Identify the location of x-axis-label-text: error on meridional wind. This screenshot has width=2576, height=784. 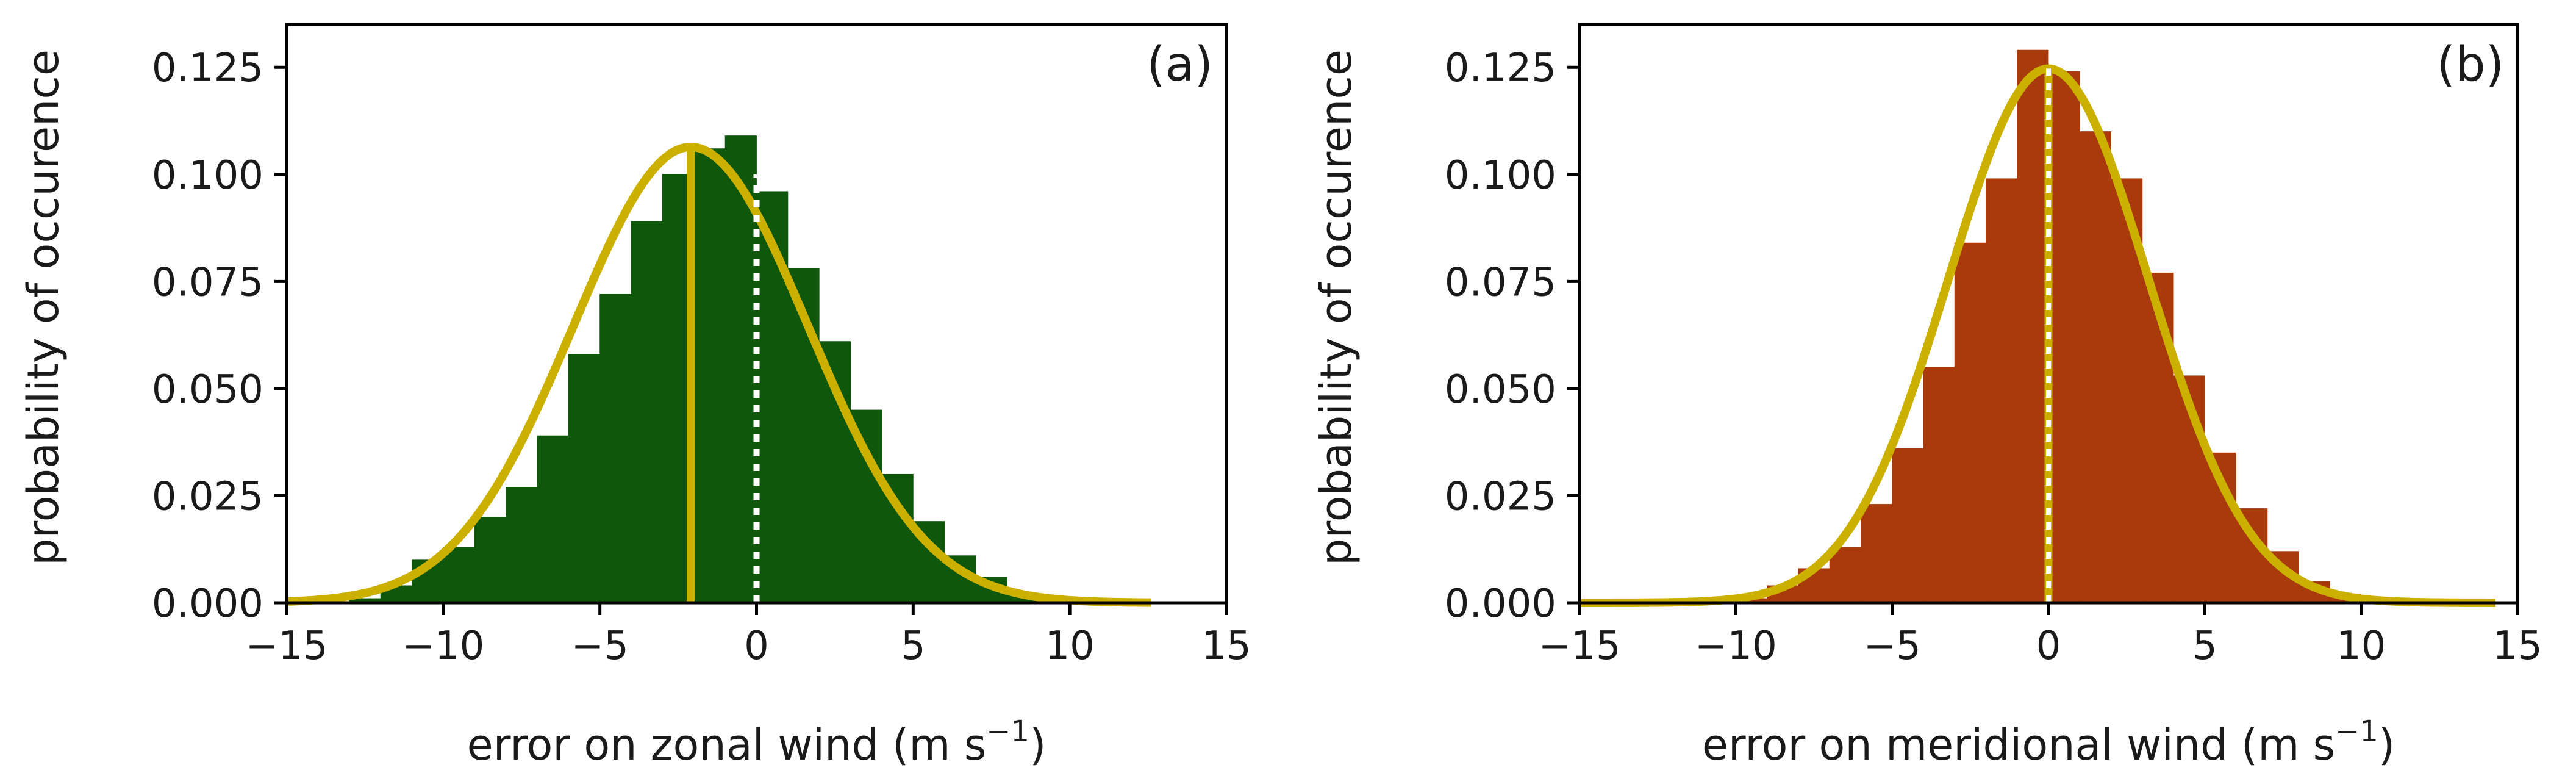
(1965, 745).